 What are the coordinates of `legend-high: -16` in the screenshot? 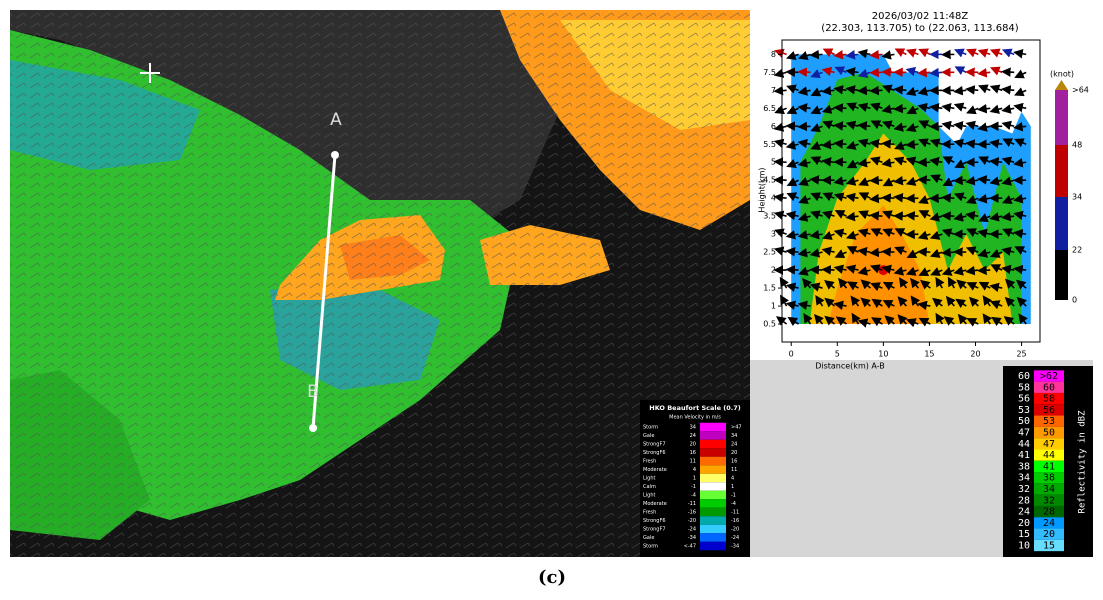 It's located at (735, 521).